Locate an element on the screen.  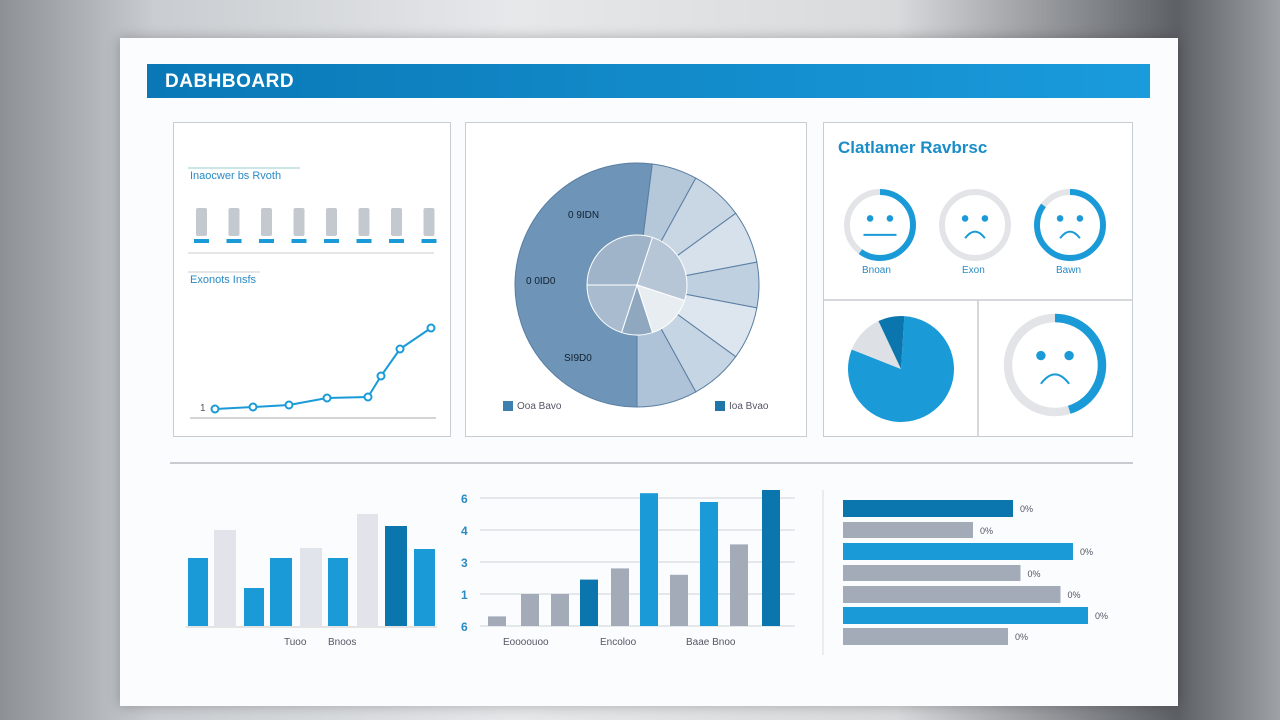
pie-legend-2: Ioa Bvao is located at coordinates (749, 406).